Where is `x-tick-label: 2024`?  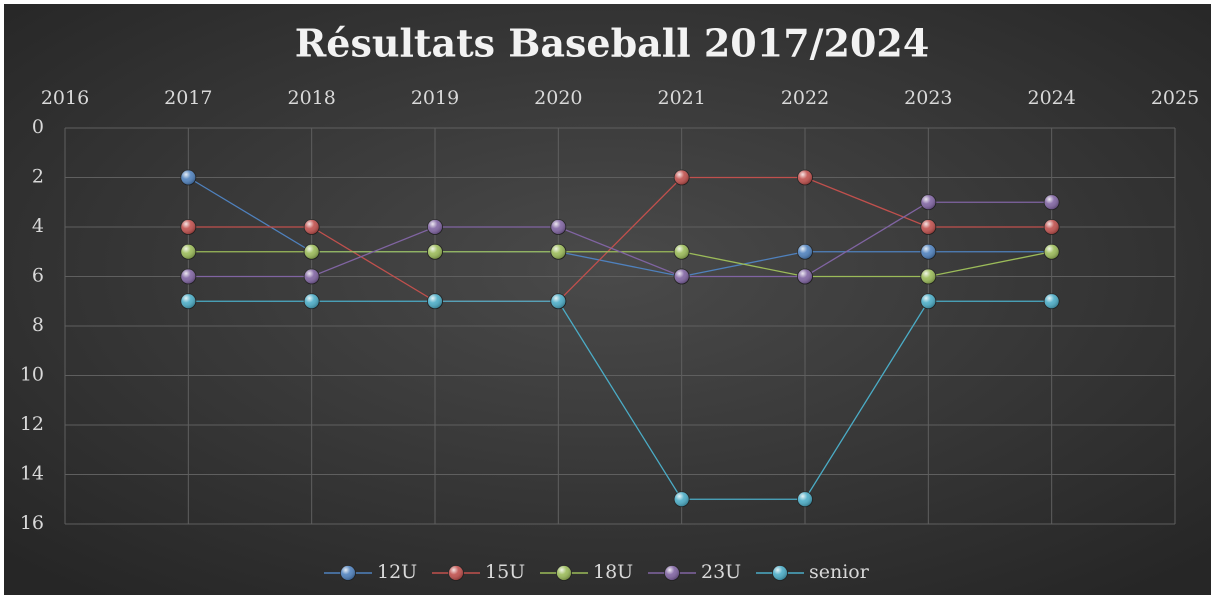
x-tick-label: 2024 is located at coordinates (1051, 98).